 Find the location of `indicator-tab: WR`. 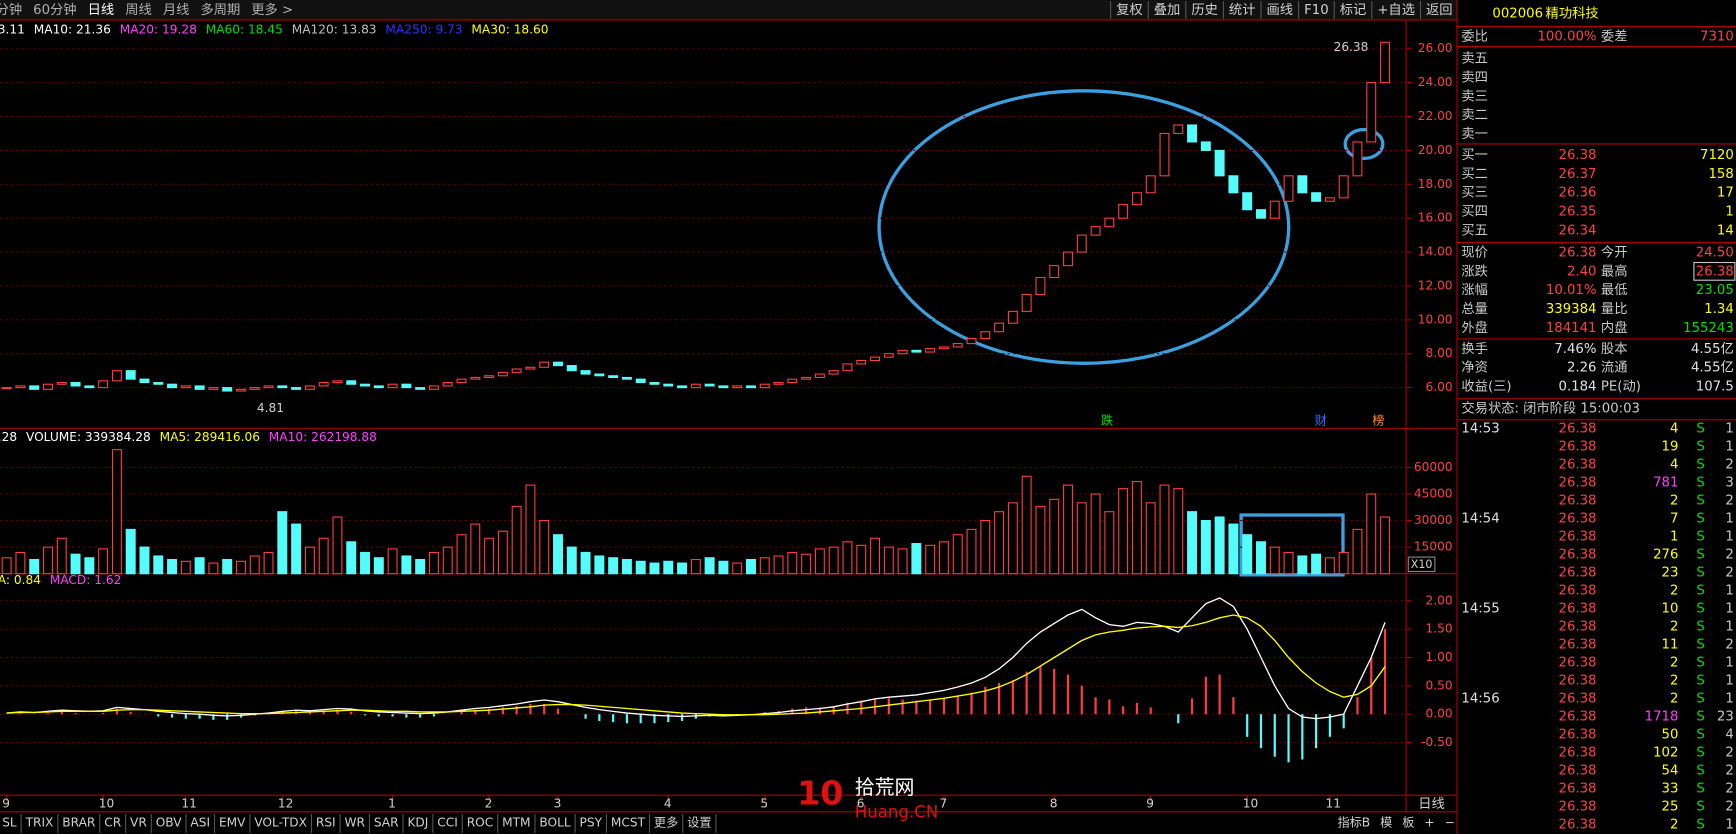

indicator-tab: WR is located at coordinates (355, 822).